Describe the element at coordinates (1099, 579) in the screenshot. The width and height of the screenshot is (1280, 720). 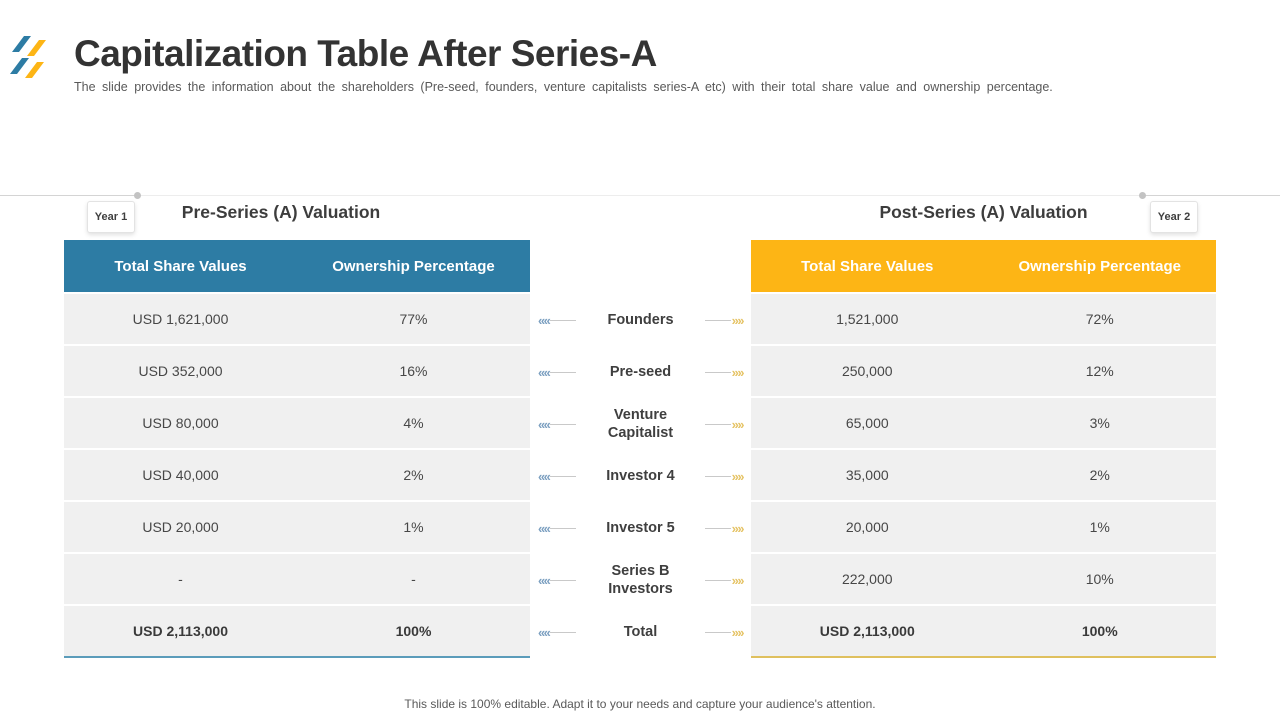
I see `pct-value-cell: 10%` at that location.